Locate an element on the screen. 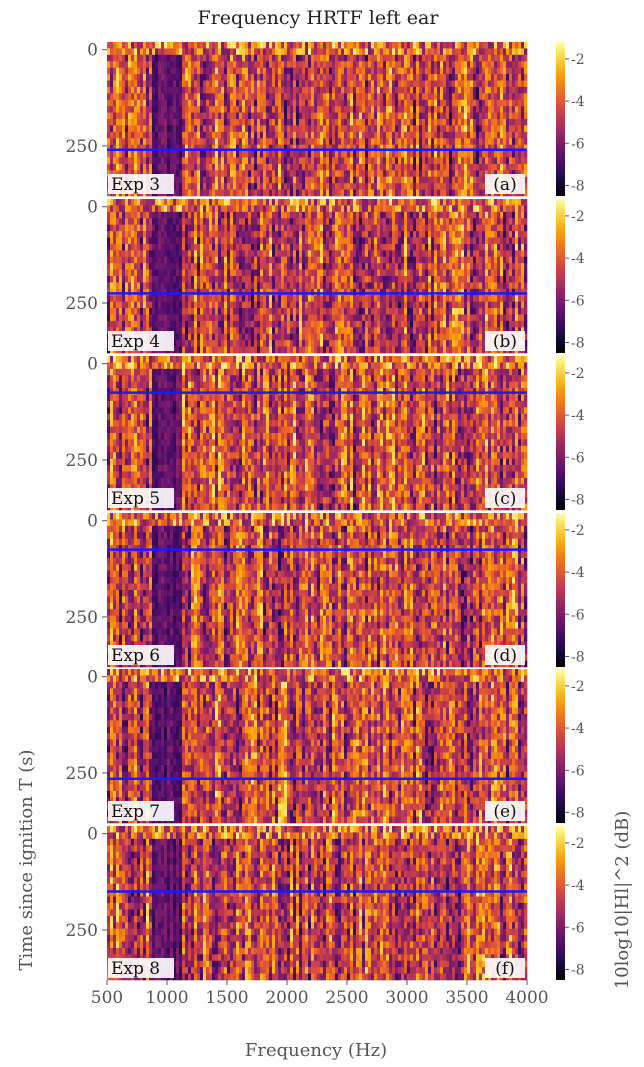 Image resolution: width=644 pixels, height=1067 pixels. panel-letter: (b) is located at coordinates (505, 342).